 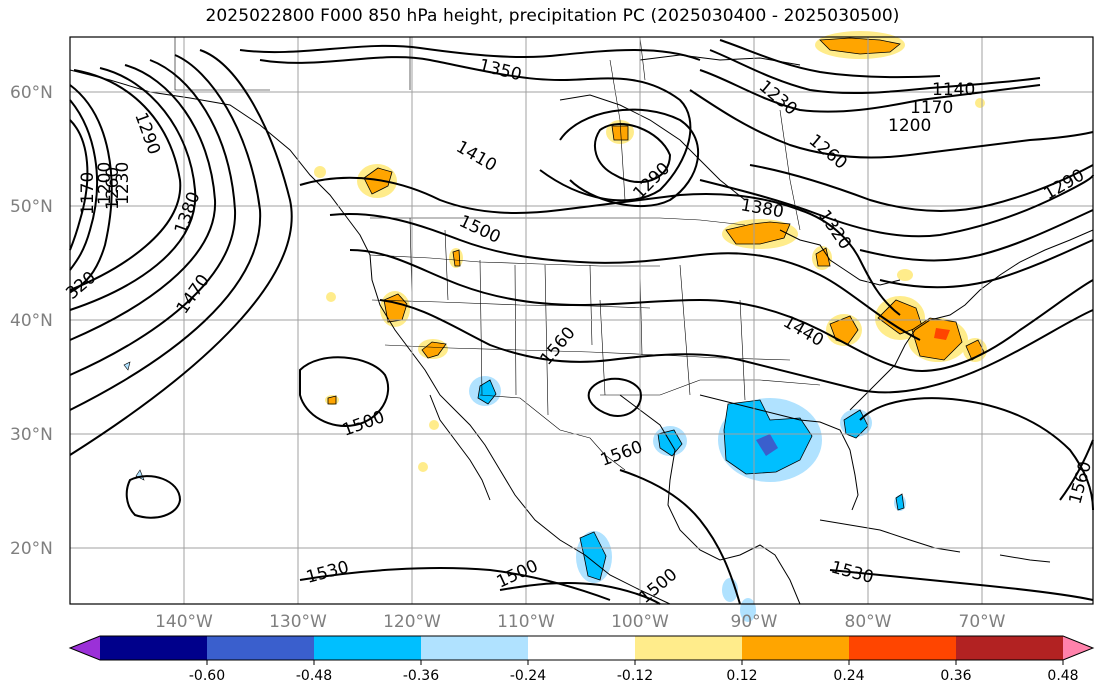 What do you see at coordinates (528, 676) in the screenshot?
I see `colorbar-tick-label: -0.24` at bounding box center [528, 676].